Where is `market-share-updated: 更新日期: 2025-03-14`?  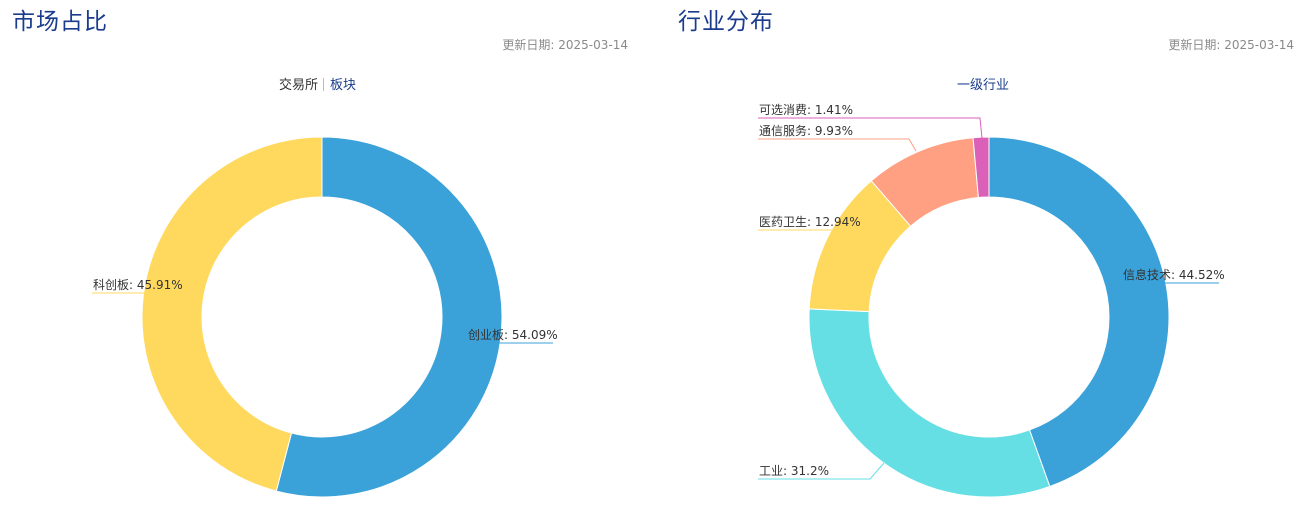 market-share-updated: 更新日期: 2025-03-14 is located at coordinates (565, 44).